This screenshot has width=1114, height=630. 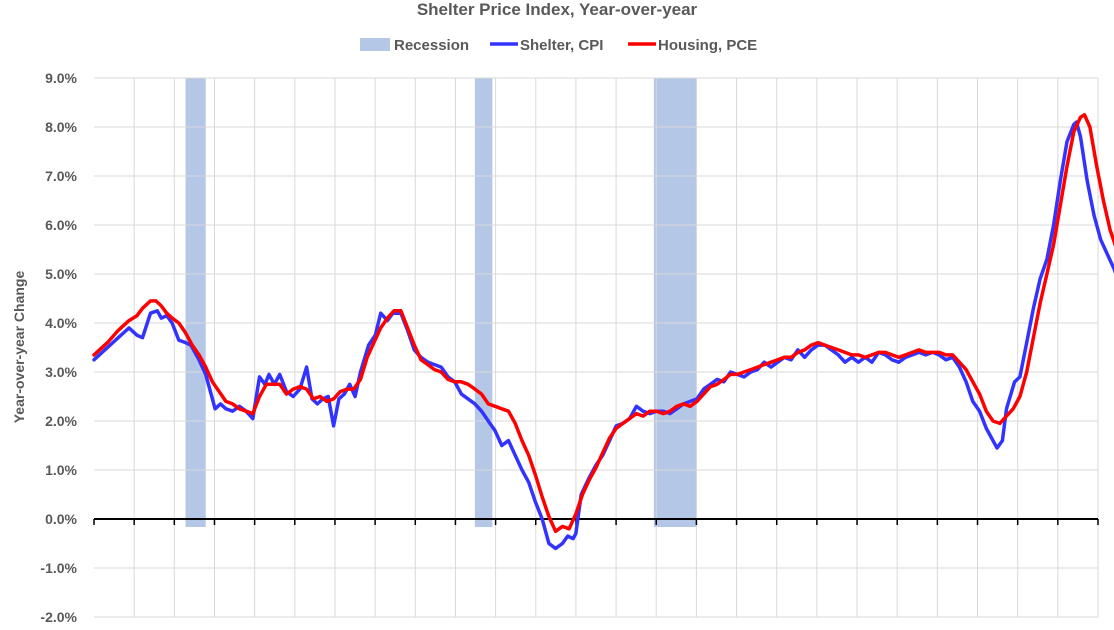 I want to click on y-tick-label: 6.0%, so click(x=61, y=225).